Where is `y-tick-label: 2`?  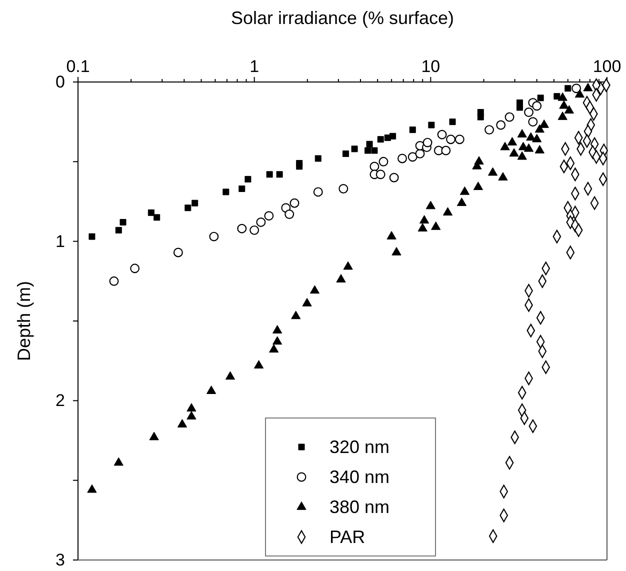
y-tick-label: 2 is located at coordinates (60, 400).